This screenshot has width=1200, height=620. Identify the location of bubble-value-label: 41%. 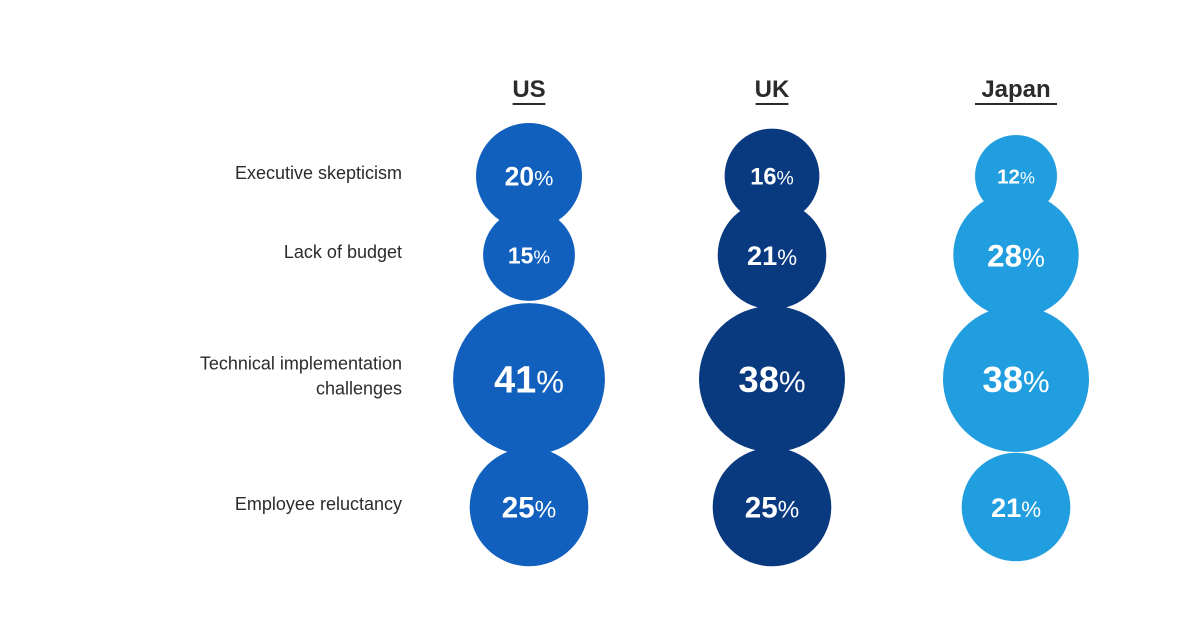
(529, 381).